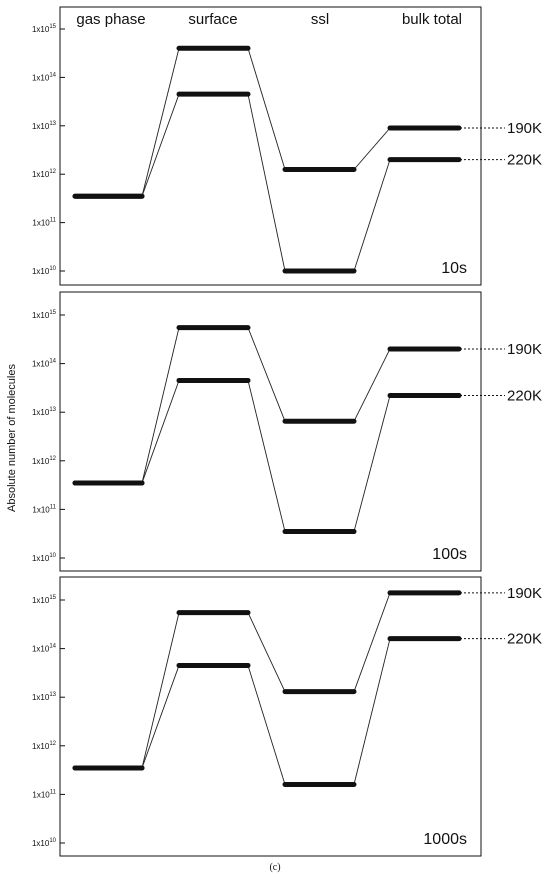 The height and width of the screenshot is (877, 550). What do you see at coordinates (212, 19) in the screenshot?
I see `category-label: surface` at bounding box center [212, 19].